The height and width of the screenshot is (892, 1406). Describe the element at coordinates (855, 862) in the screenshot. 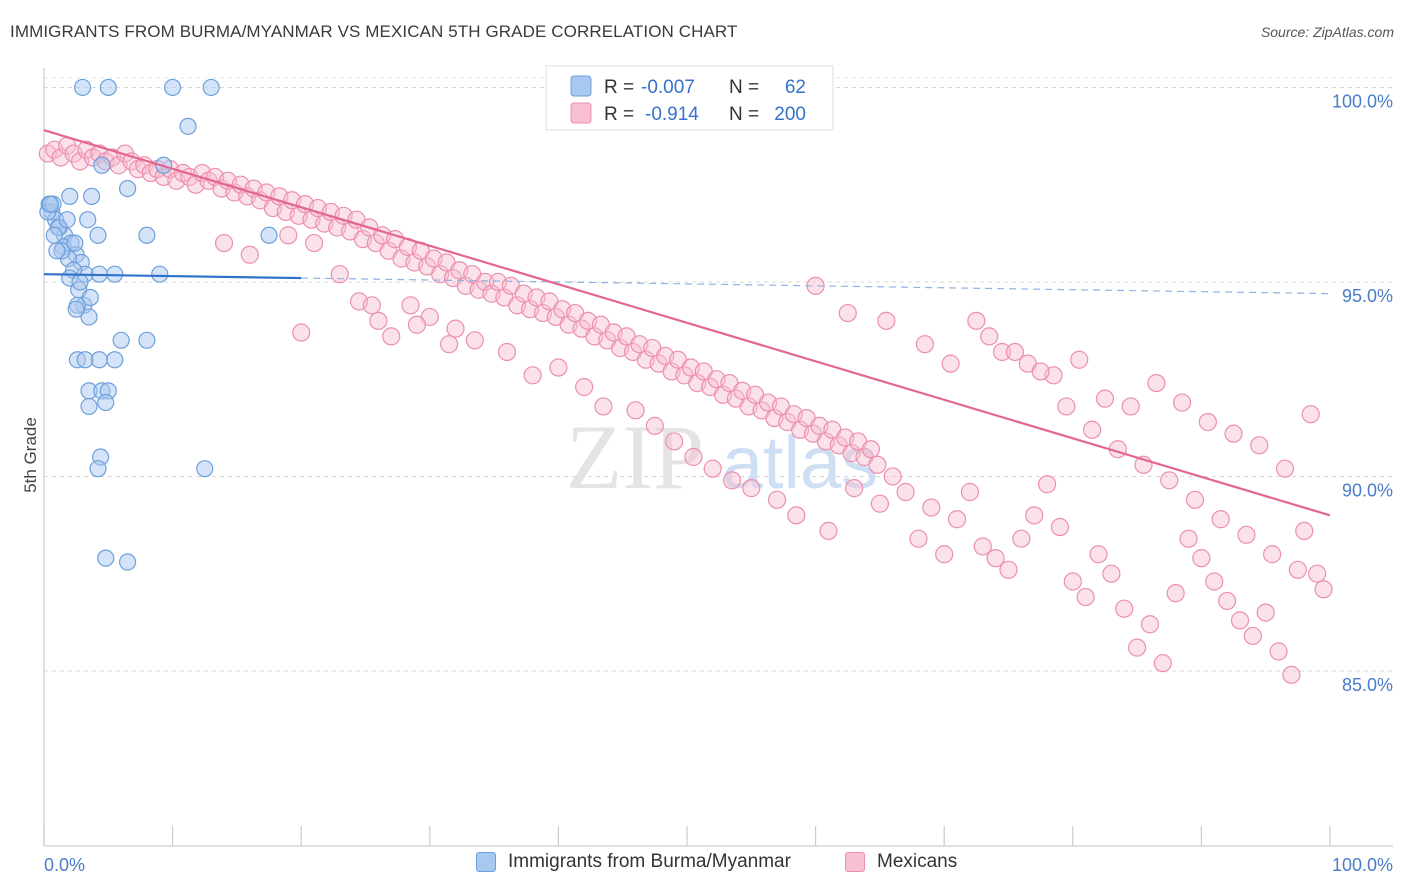

I see `legend-swatch-mexicans-bottom` at that location.